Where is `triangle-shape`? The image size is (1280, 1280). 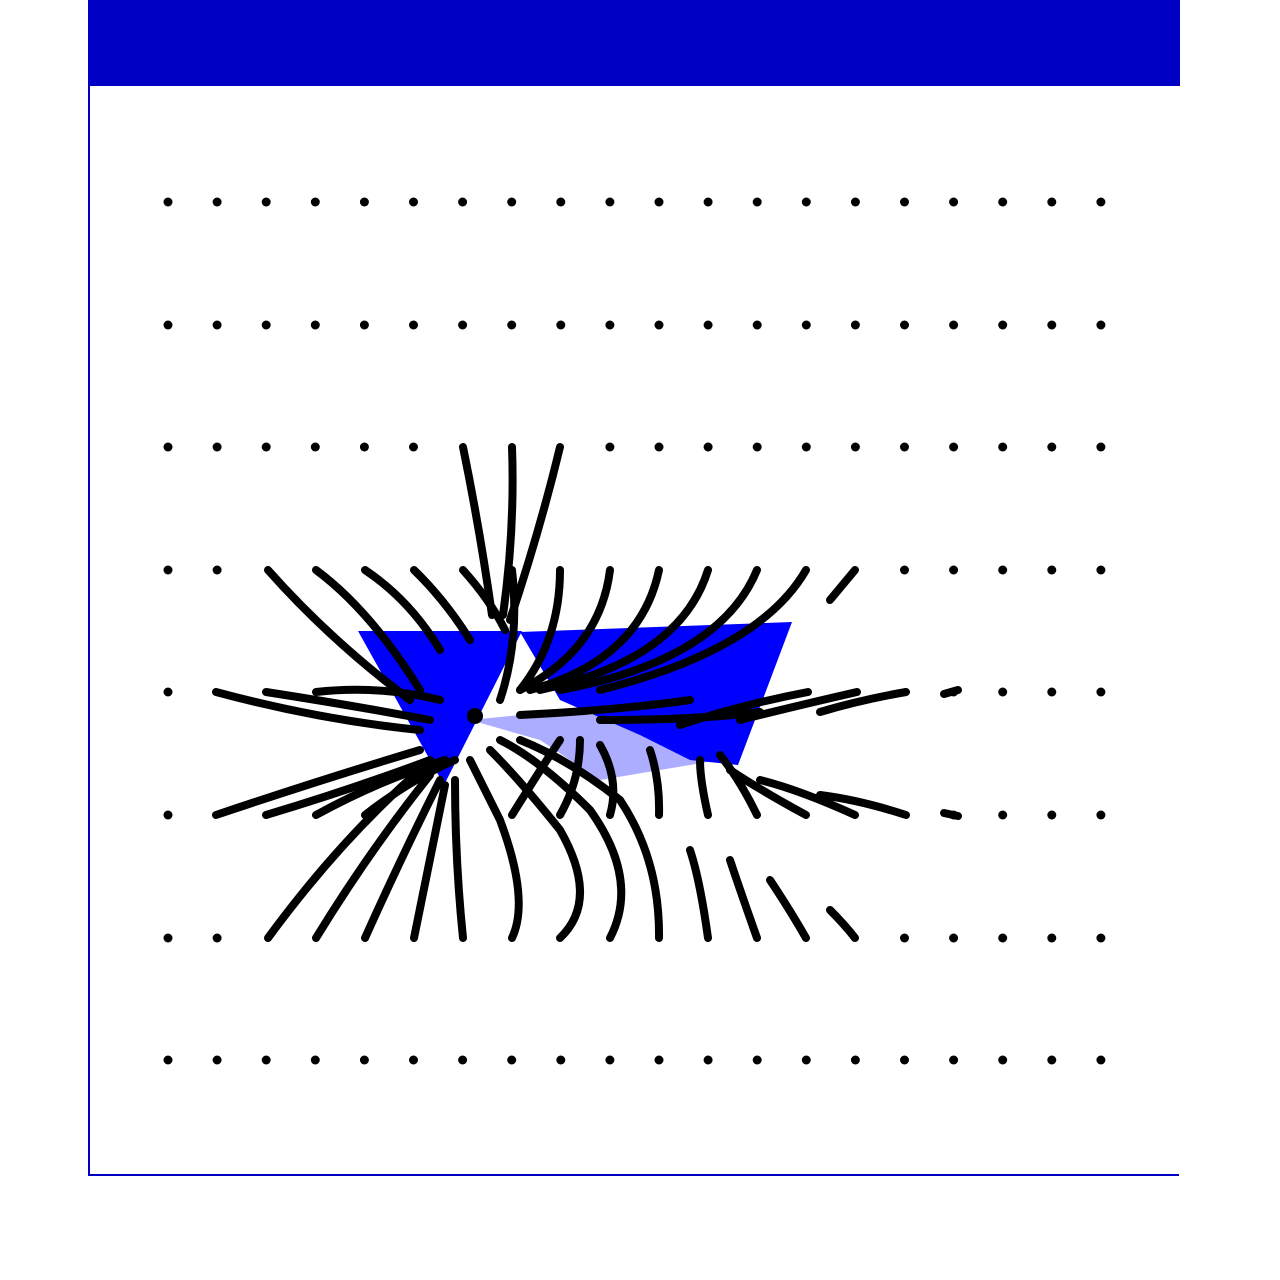 triangle-shape is located at coordinates (440, 708).